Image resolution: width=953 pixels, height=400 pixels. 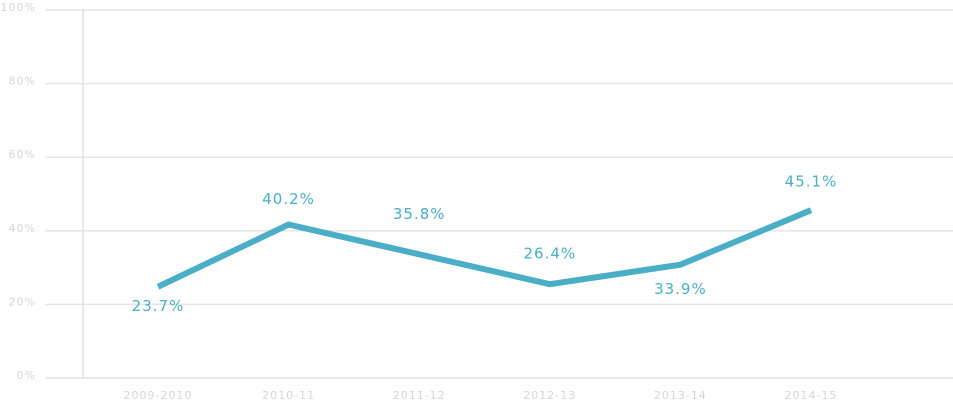 I want to click on y-tick-label: 60%, so click(x=22, y=154).